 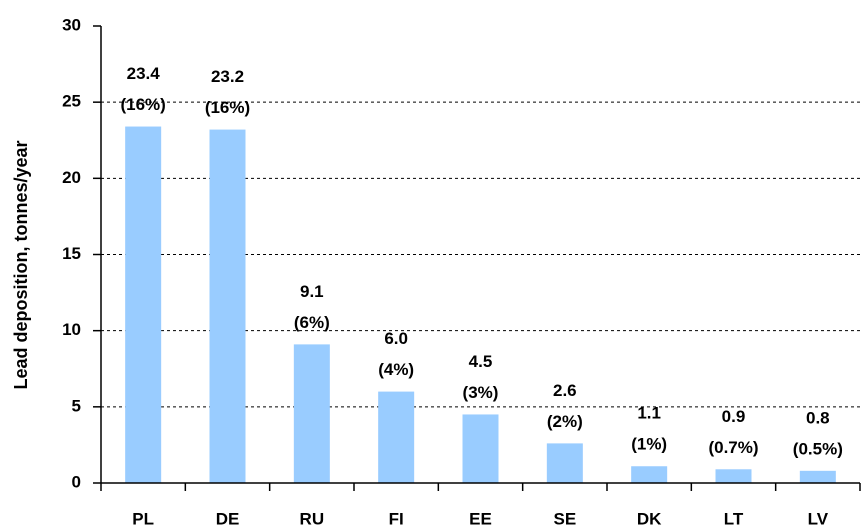 What do you see at coordinates (818, 417) in the screenshot?
I see `value-label: 0.8` at bounding box center [818, 417].